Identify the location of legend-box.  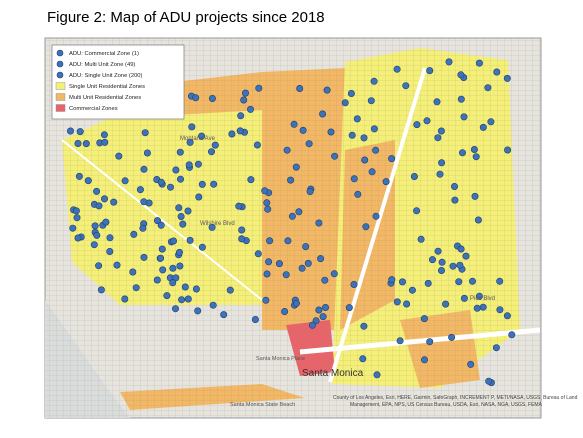
(118, 82).